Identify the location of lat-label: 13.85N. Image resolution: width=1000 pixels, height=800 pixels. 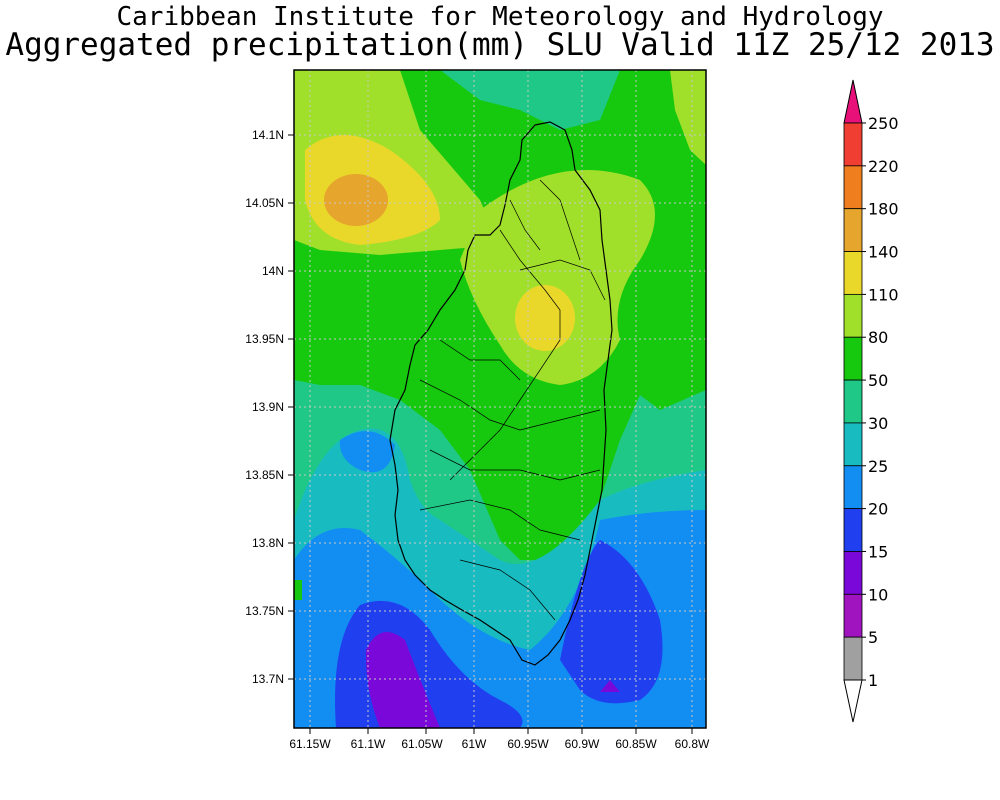
(264, 475).